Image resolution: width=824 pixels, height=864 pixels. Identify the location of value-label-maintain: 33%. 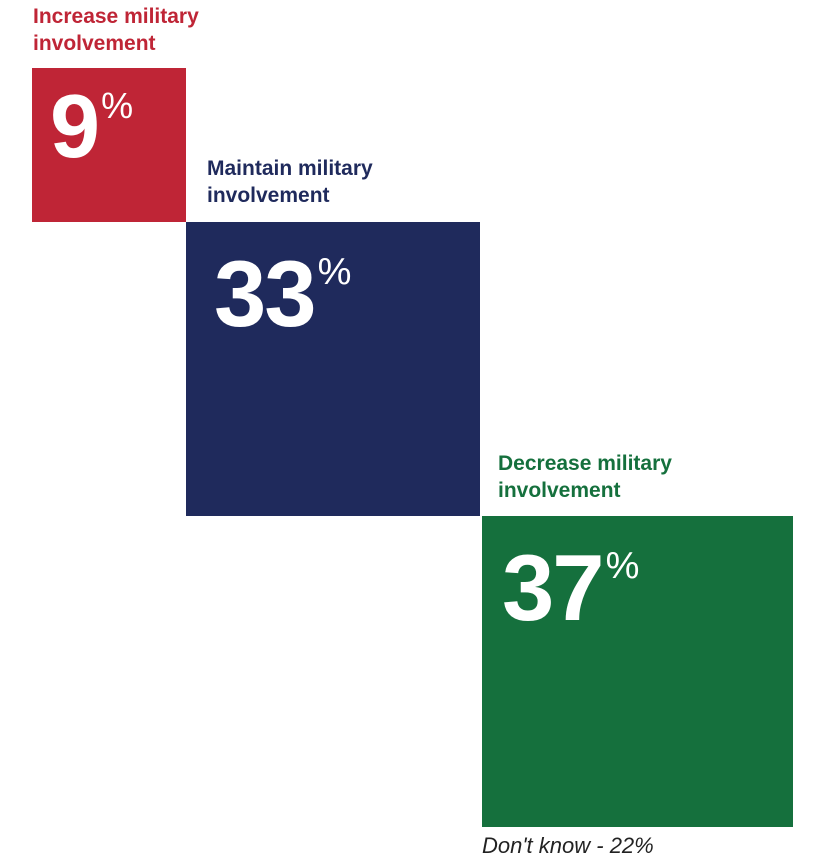
(282, 294).